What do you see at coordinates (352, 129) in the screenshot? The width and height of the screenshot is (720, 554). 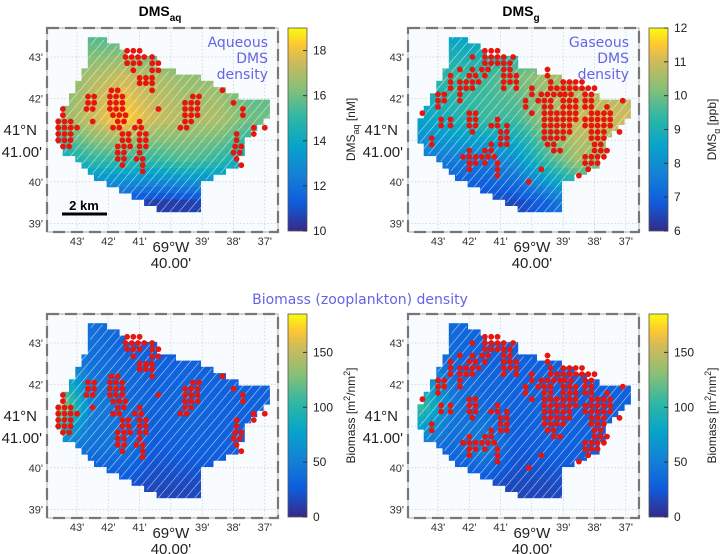 I see `colorbar-label: DMSaq [nM]` at bounding box center [352, 129].